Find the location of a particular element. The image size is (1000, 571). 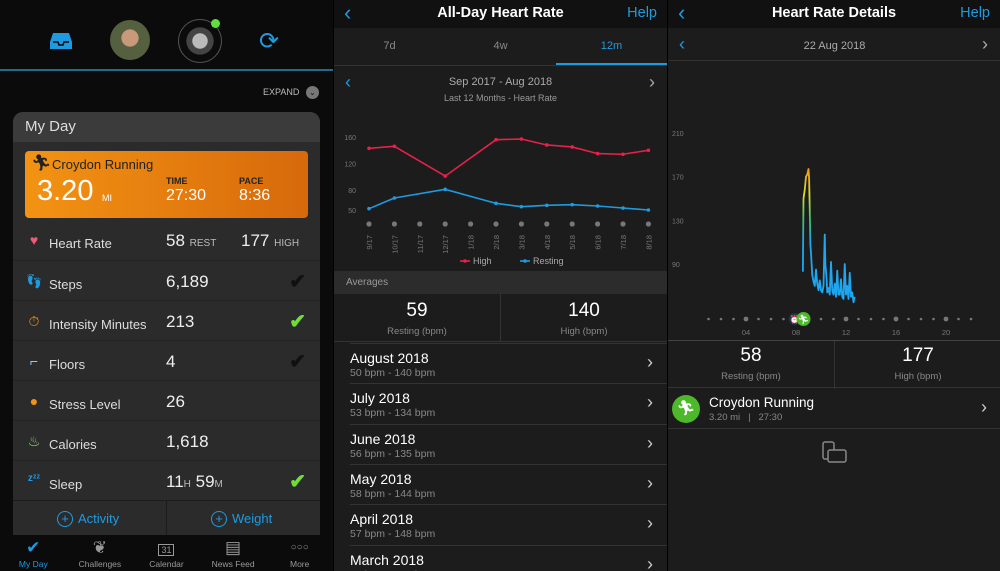

row-label: Steps is located at coordinates (66, 284).